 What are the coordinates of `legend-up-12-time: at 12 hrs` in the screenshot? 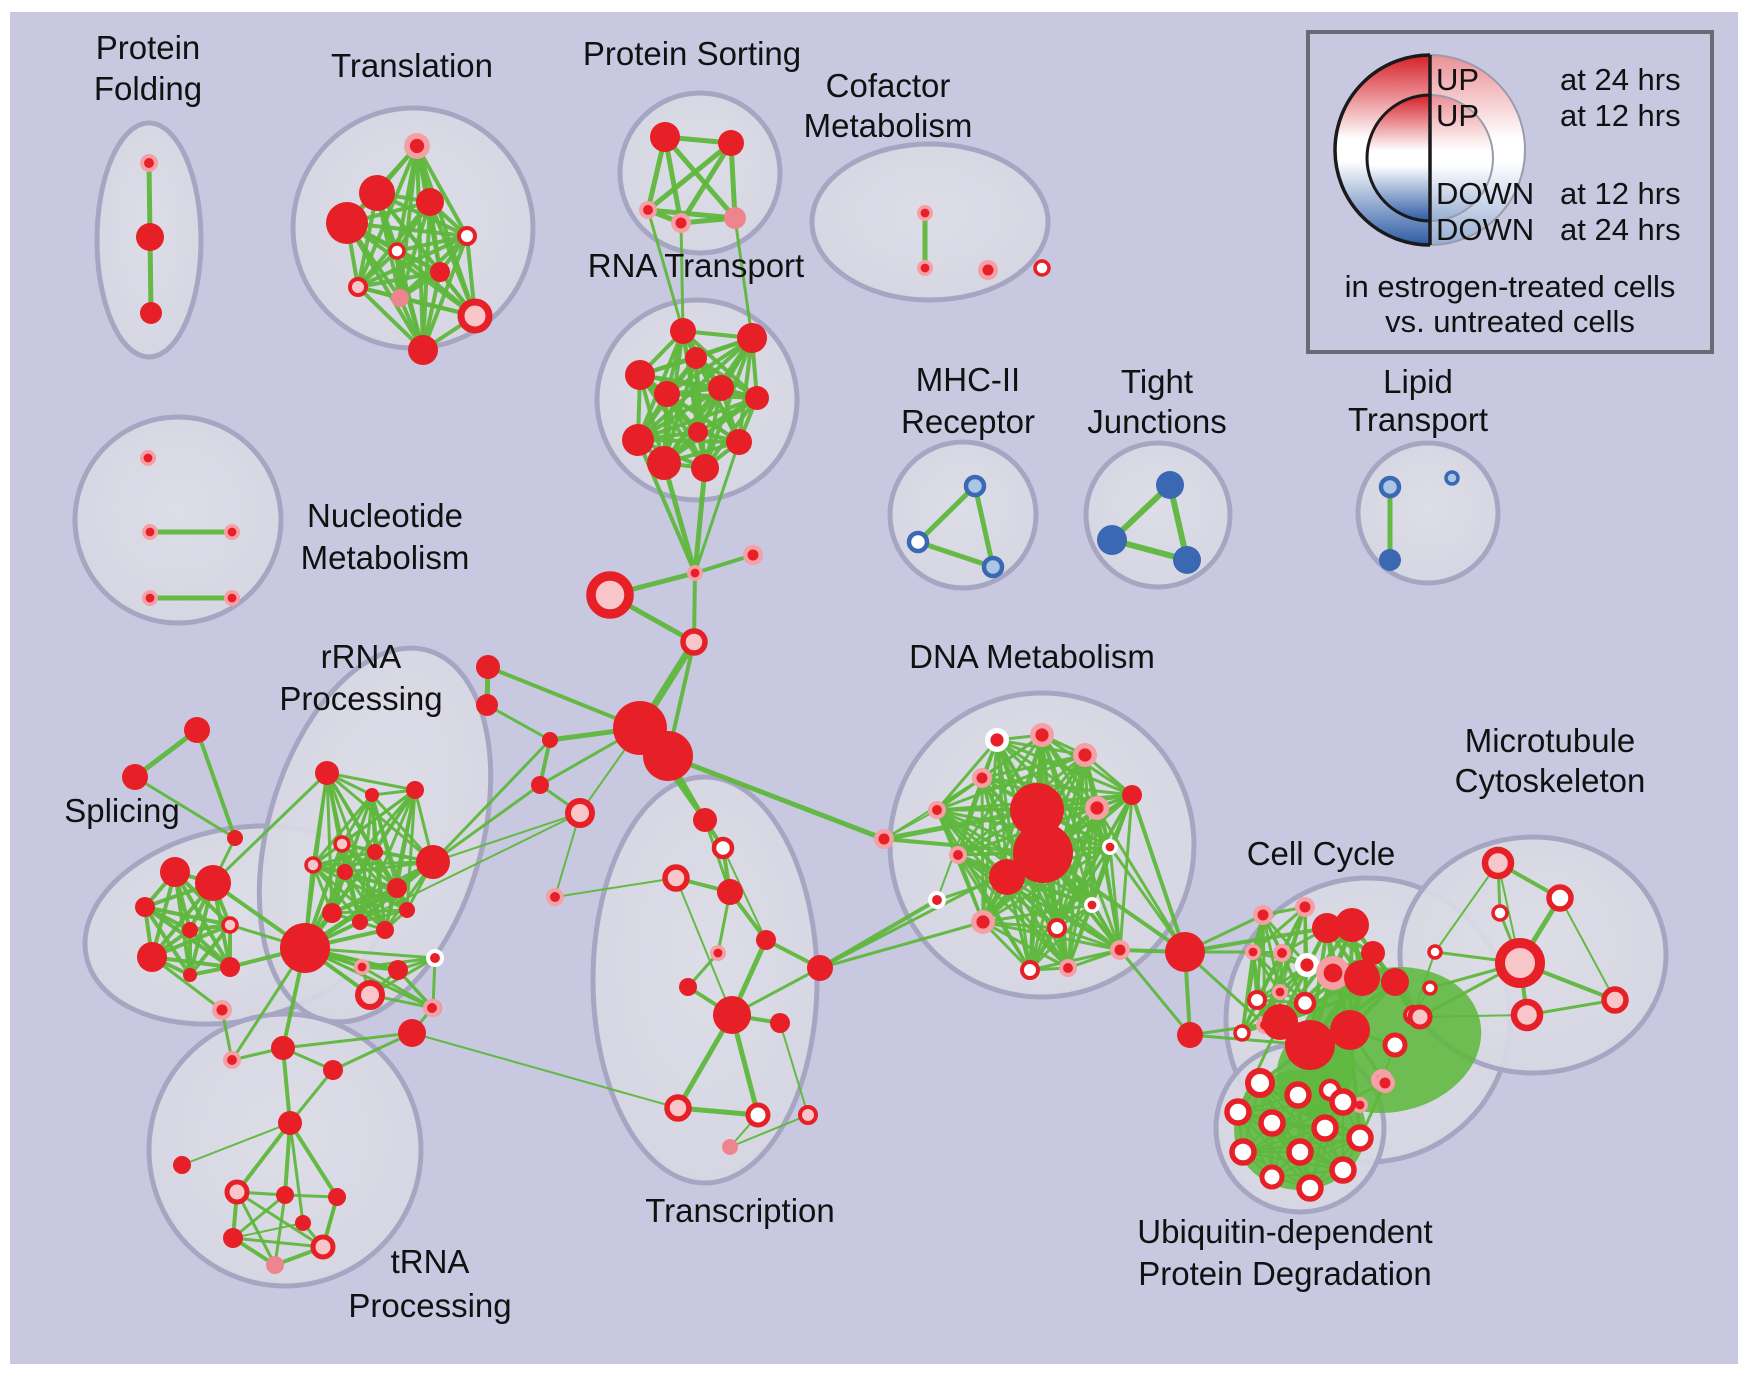 It's located at (1620, 115).